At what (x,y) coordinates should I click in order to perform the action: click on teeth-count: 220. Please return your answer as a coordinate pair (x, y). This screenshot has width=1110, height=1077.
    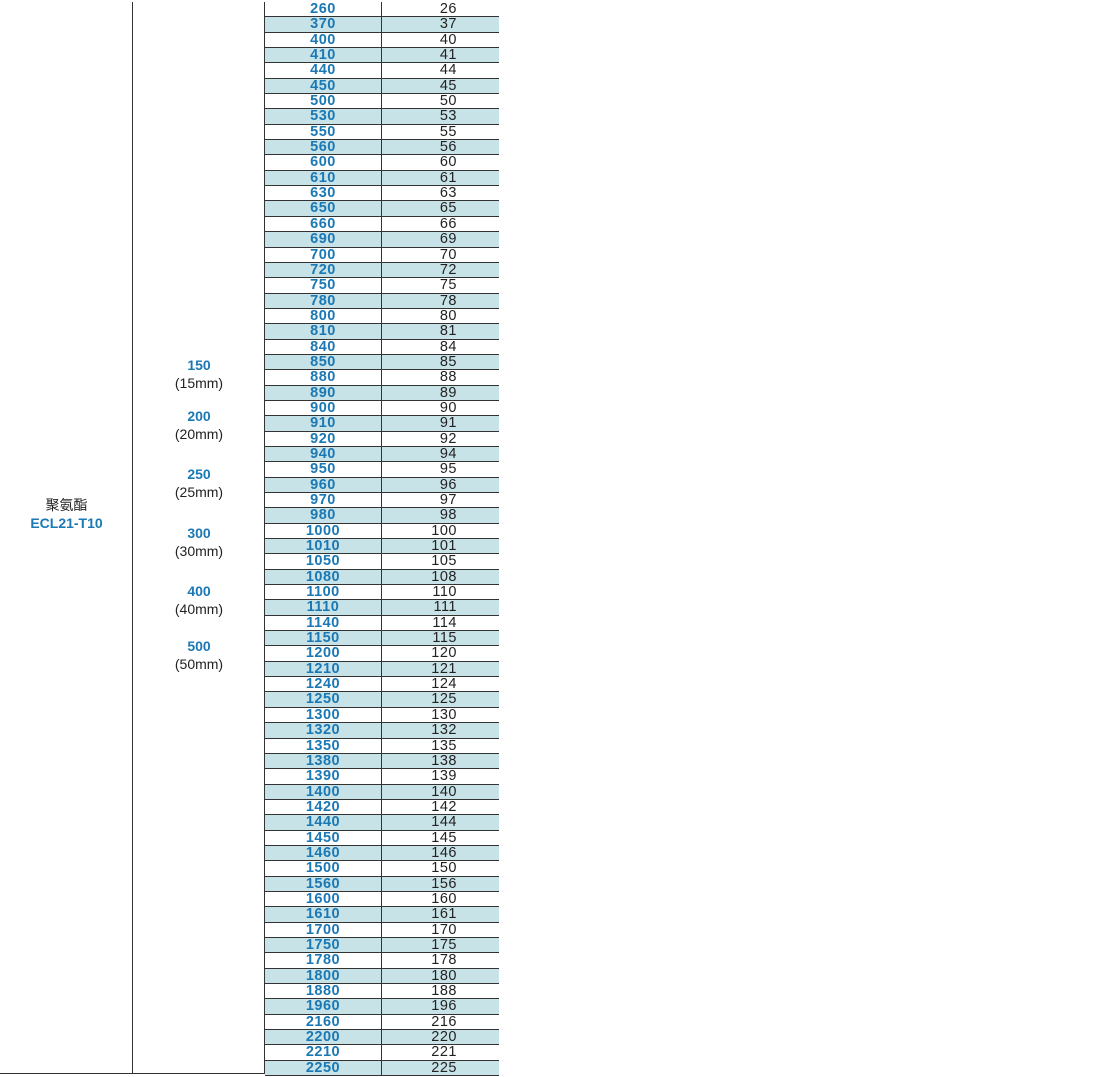
    Looking at the image, I should click on (444, 1037).